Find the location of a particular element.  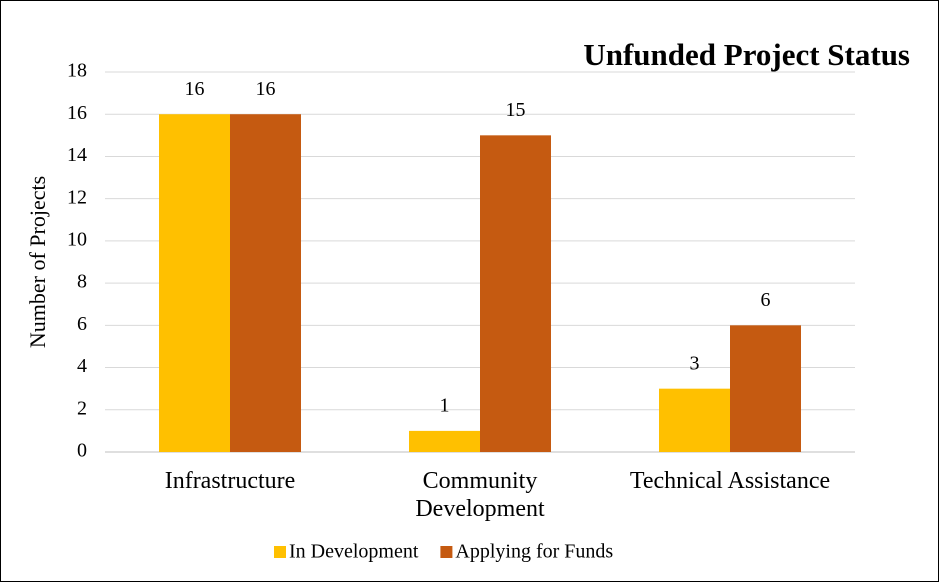

y-tick-label: 10 is located at coordinates (77, 239).